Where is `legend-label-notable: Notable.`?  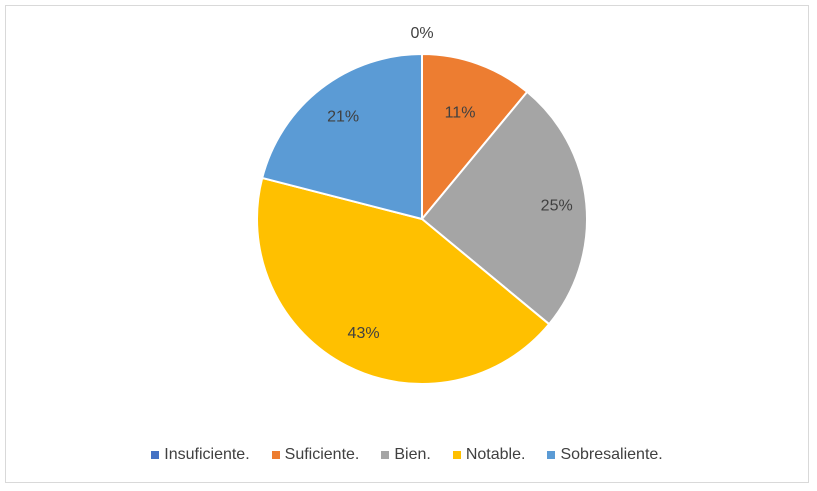
legend-label-notable: Notable. is located at coordinates (495, 454).